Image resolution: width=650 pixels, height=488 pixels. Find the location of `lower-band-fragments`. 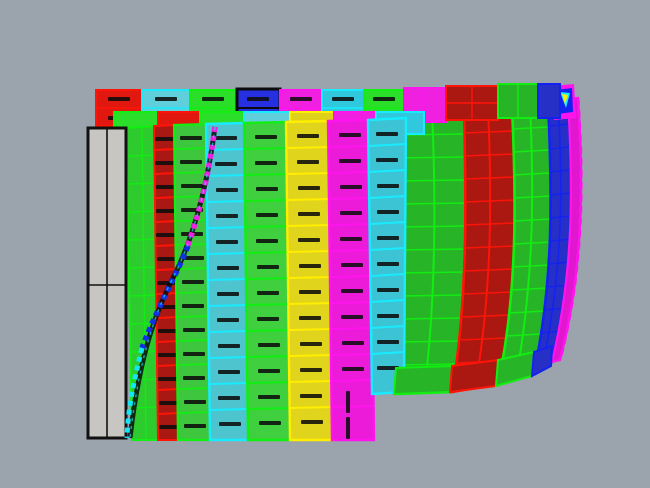

lower-band-fragments is located at coordinates (473, 370).